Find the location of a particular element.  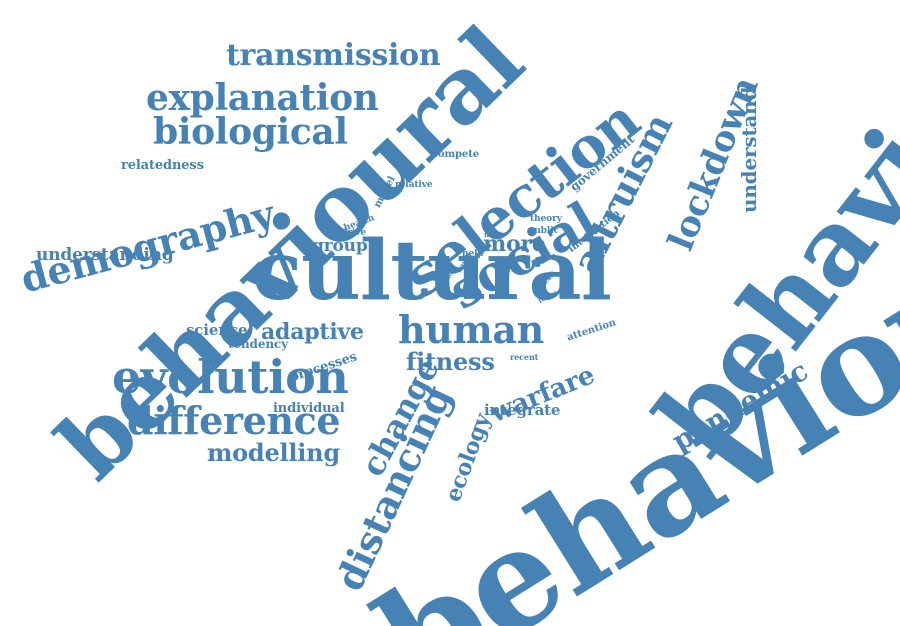

word-transmission: transmission is located at coordinates (333, 55).